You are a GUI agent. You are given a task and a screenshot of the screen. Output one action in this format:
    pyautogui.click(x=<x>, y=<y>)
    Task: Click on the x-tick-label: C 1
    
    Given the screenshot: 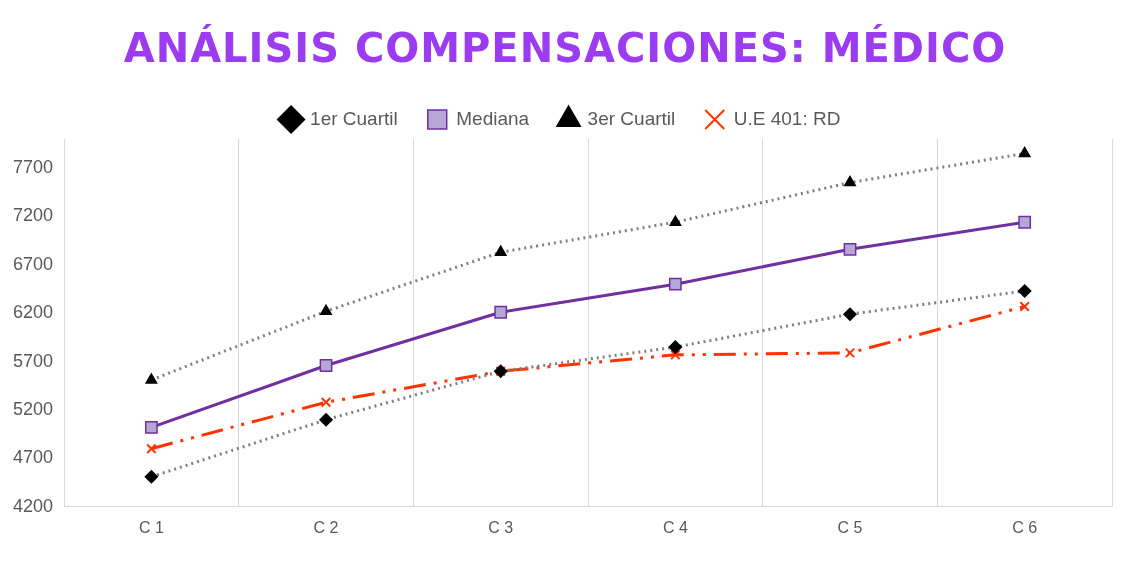 What is the action you would take?
    pyautogui.click(x=151, y=527)
    